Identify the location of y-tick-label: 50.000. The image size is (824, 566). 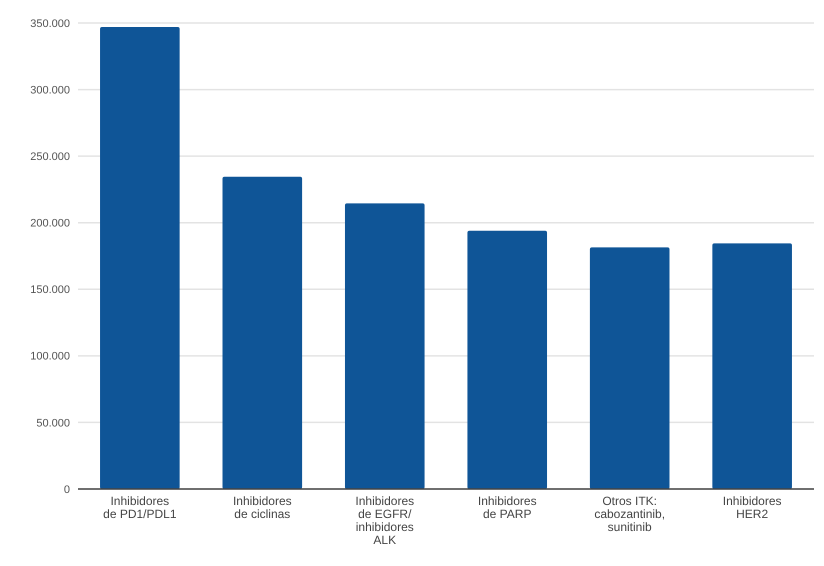
(53, 423).